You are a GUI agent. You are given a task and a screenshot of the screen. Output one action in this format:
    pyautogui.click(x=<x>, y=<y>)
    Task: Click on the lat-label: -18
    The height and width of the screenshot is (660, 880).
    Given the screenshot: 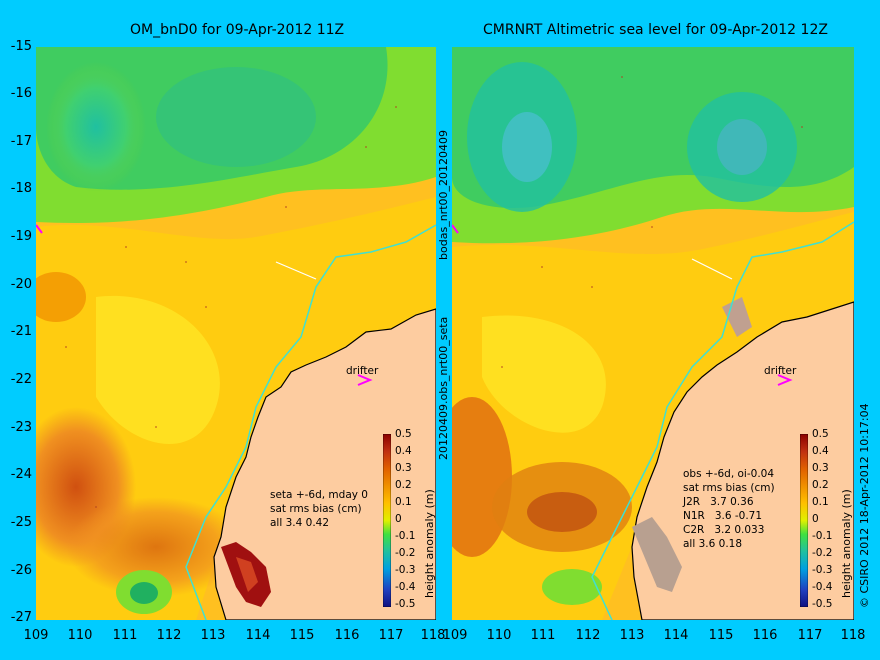 What is the action you would take?
    pyautogui.click(x=21, y=188)
    